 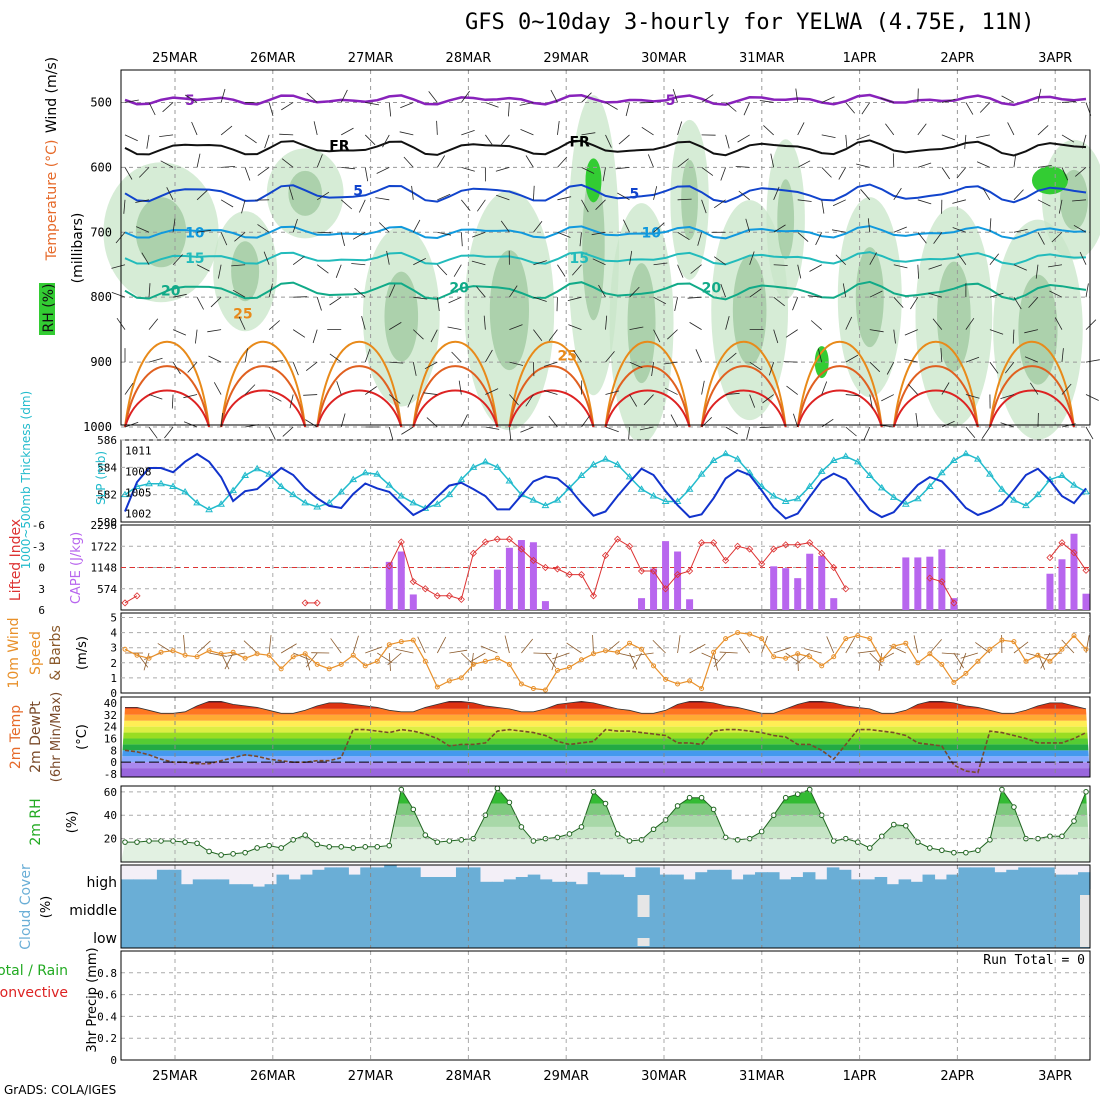 I want to click on contour-label: 5, so click(x=358, y=192).